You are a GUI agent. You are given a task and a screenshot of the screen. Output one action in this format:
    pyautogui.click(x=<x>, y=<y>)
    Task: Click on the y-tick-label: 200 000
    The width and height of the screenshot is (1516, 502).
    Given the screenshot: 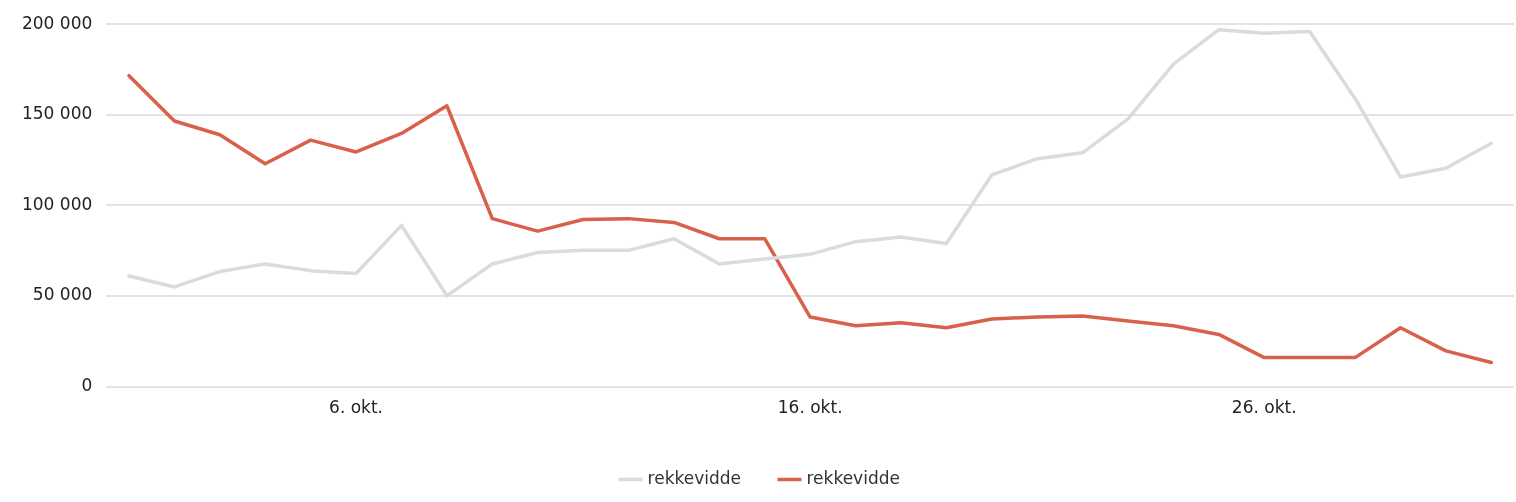 What is the action you would take?
    pyautogui.click(x=57, y=22)
    